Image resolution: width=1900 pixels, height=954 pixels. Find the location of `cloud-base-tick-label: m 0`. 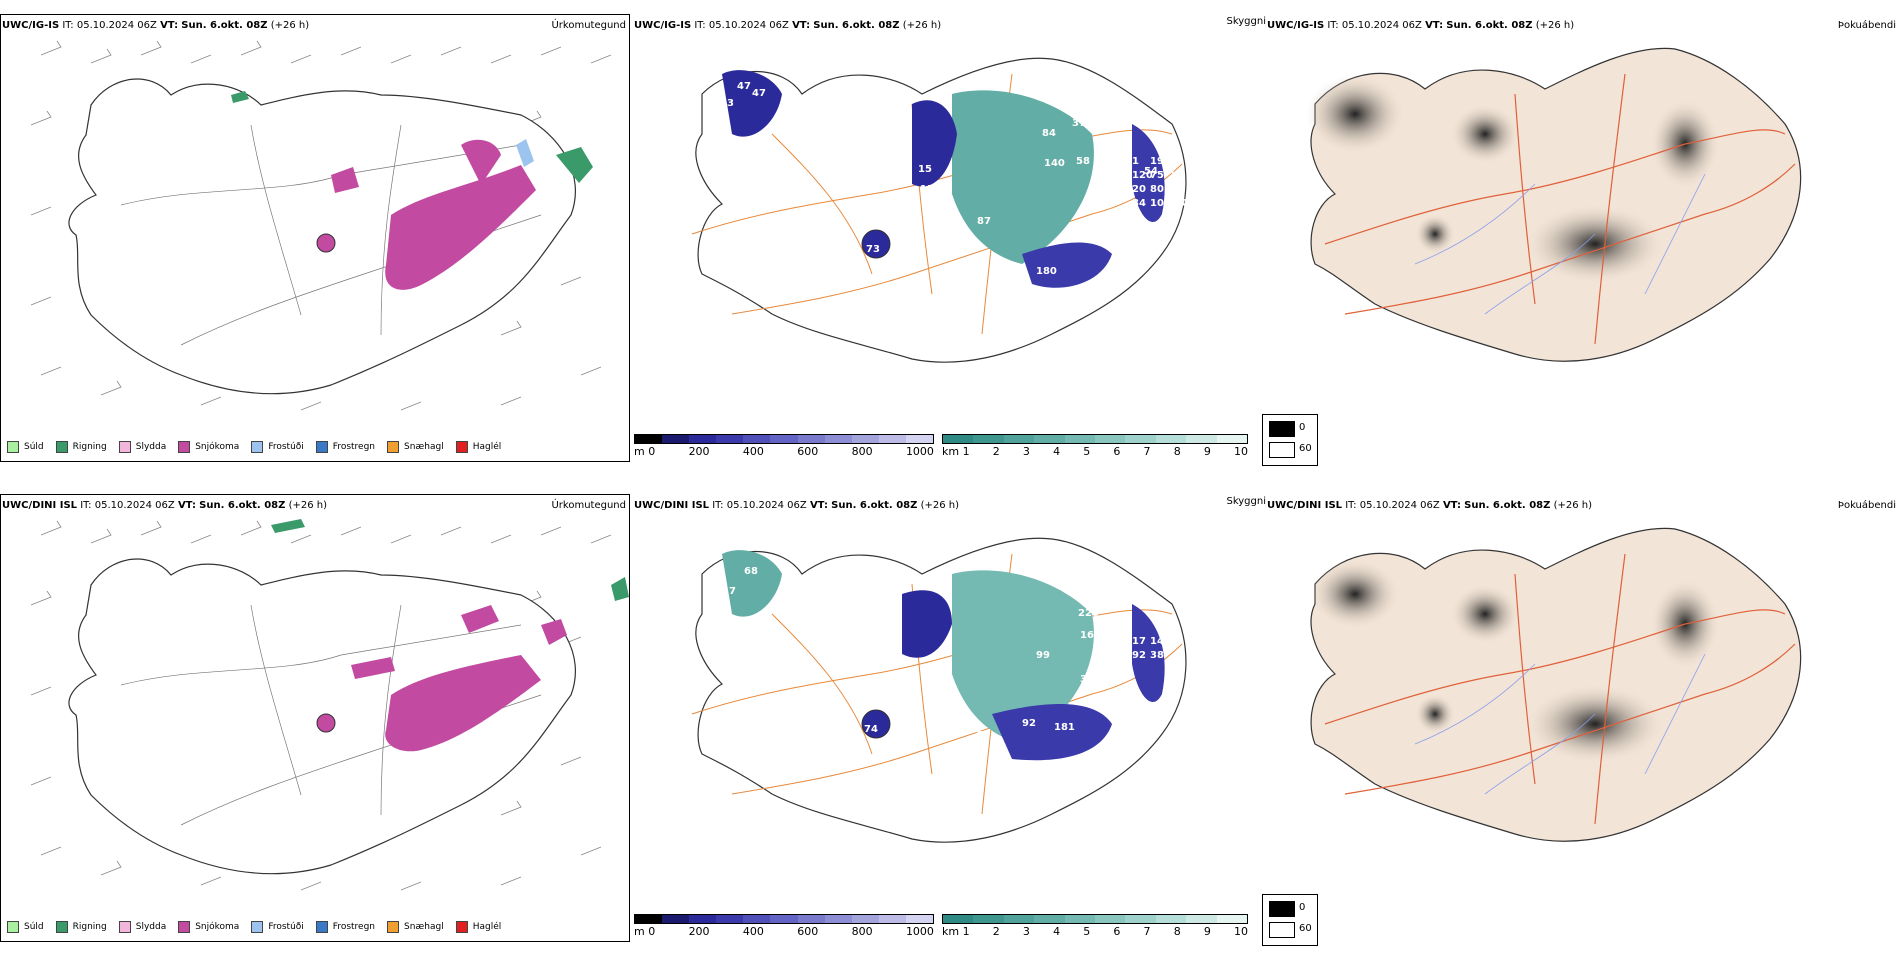

cloud-base-tick-label: m 0 is located at coordinates (644, 451).